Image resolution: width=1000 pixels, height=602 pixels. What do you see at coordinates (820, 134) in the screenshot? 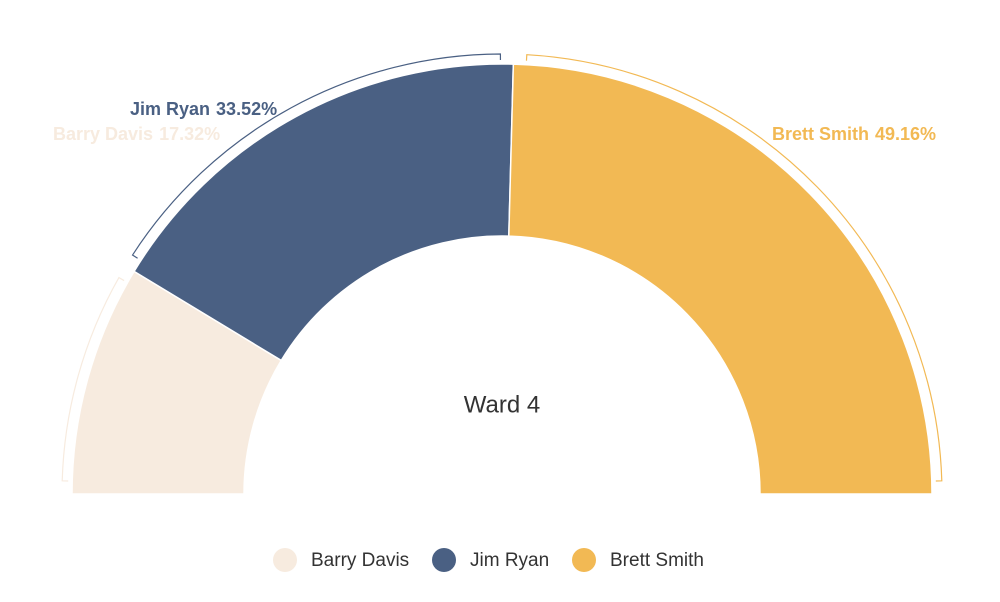
I see `slice-label-name: Brett Smith` at bounding box center [820, 134].